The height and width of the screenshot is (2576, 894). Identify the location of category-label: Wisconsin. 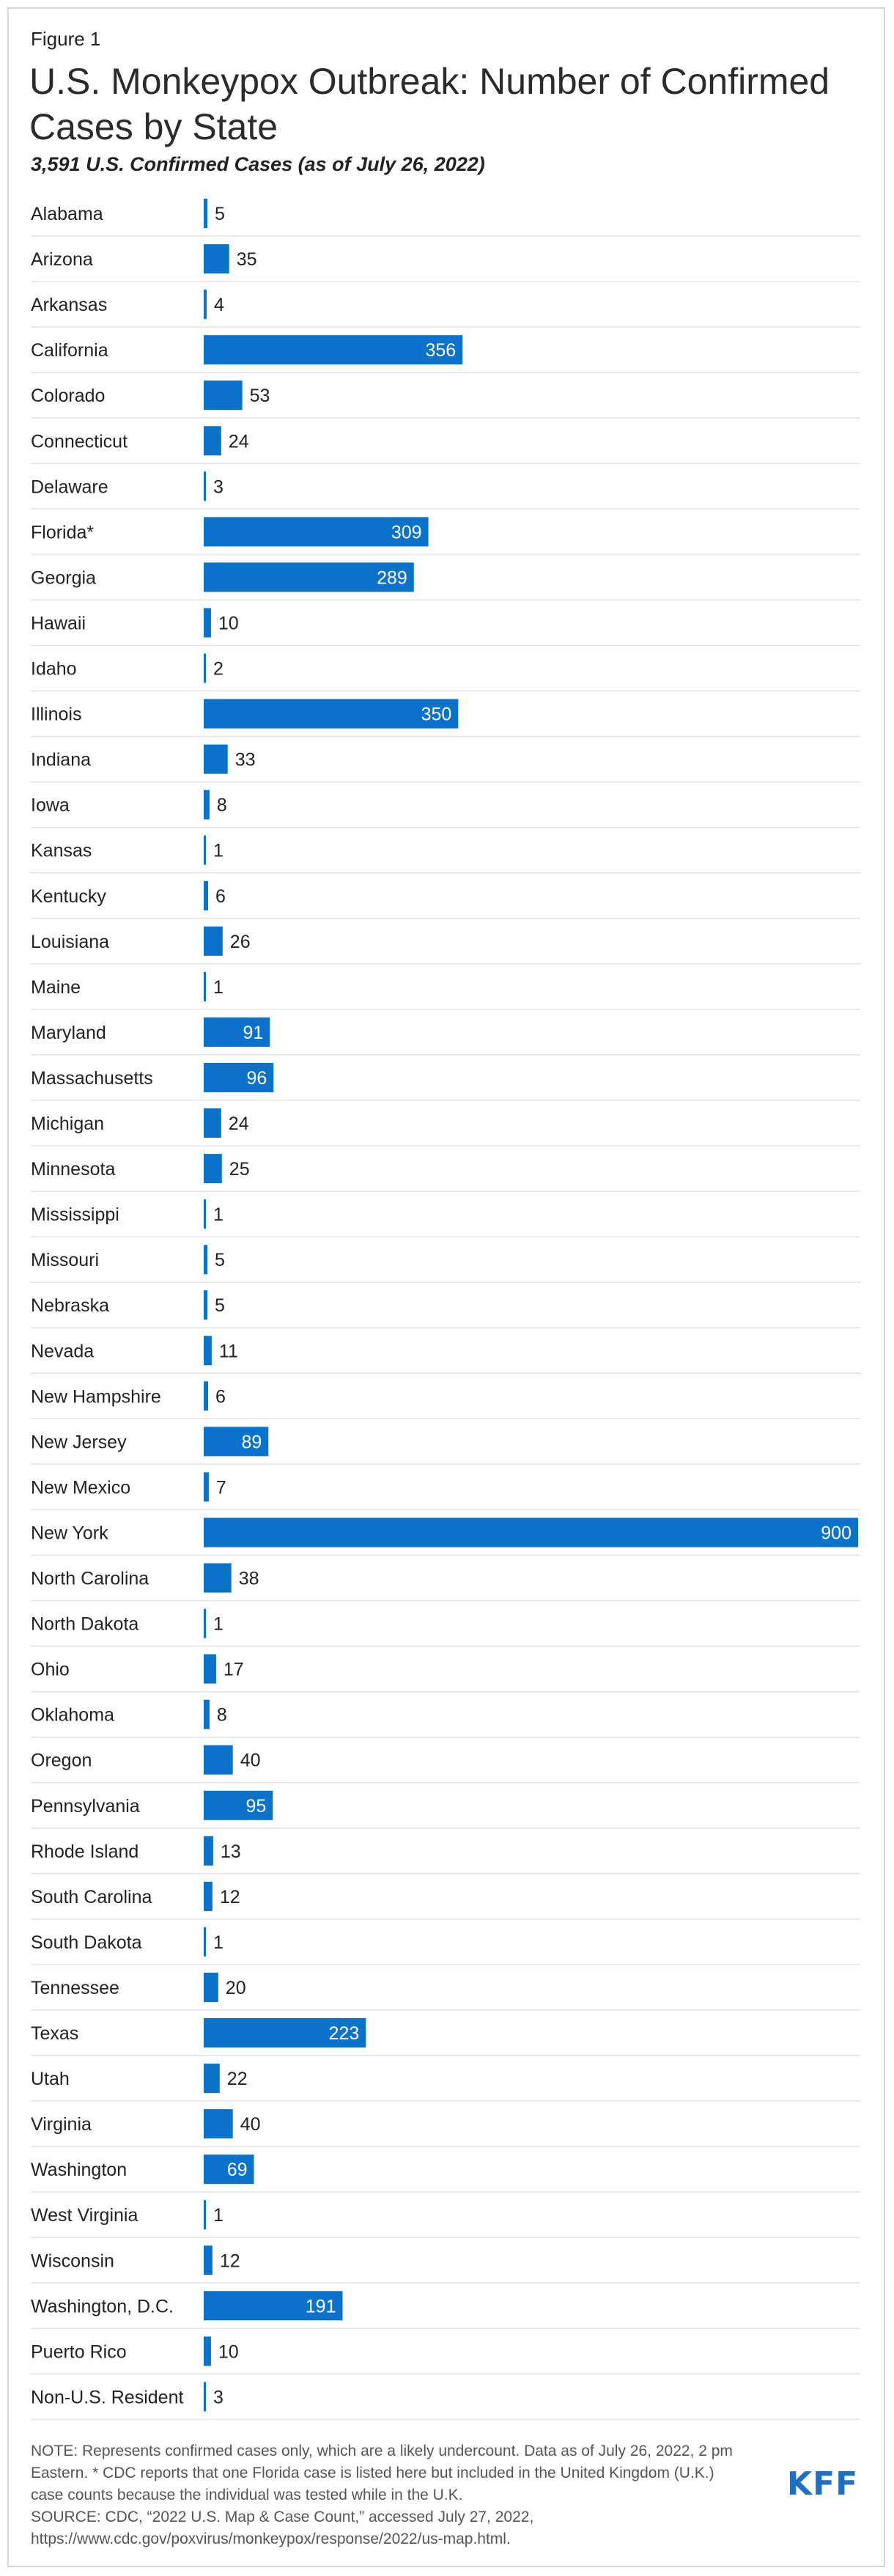
(72, 2261).